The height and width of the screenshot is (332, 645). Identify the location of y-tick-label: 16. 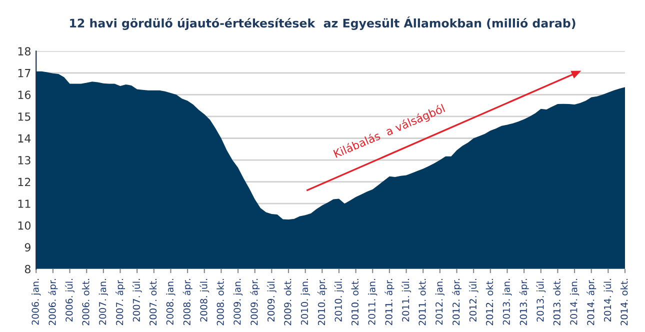
(24, 95).